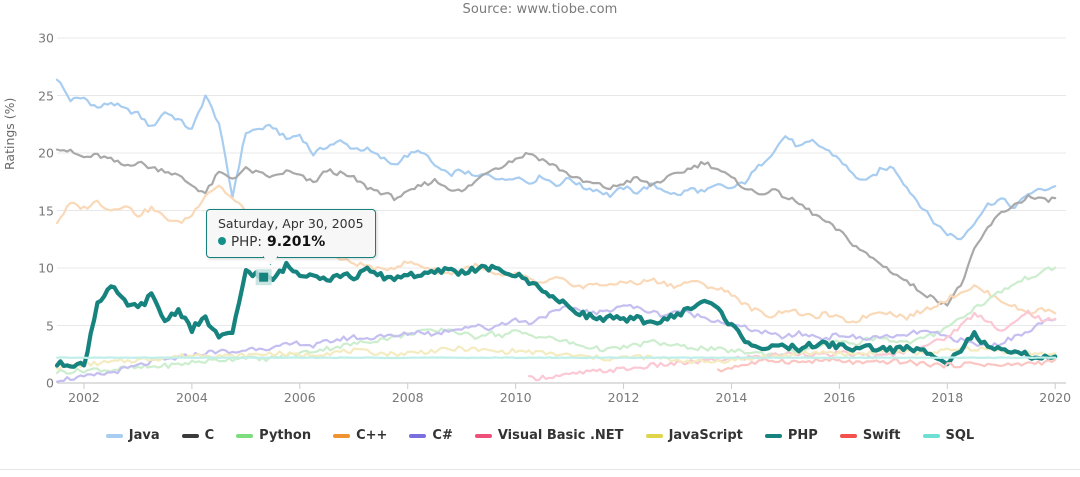 This screenshot has height=477, width=1080. I want to click on x-tick-label: 2008, so click(407, 397).